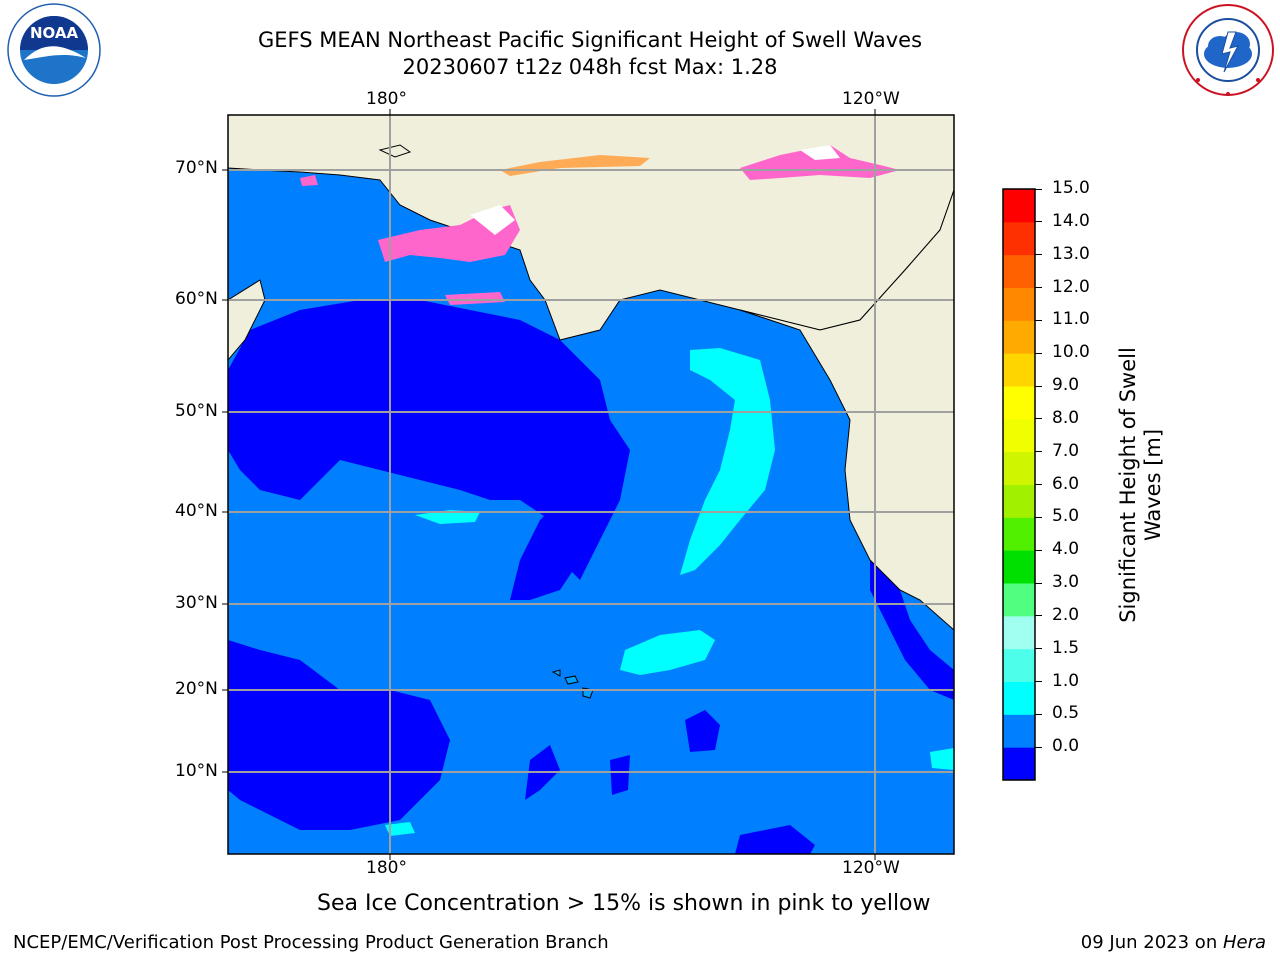 This screenshot has width=1280, height=960. What do you see at coordinates (196, 411) in the screenshot?
I see `lat-label-50n: 50°N` at bounding box center [196, 411].